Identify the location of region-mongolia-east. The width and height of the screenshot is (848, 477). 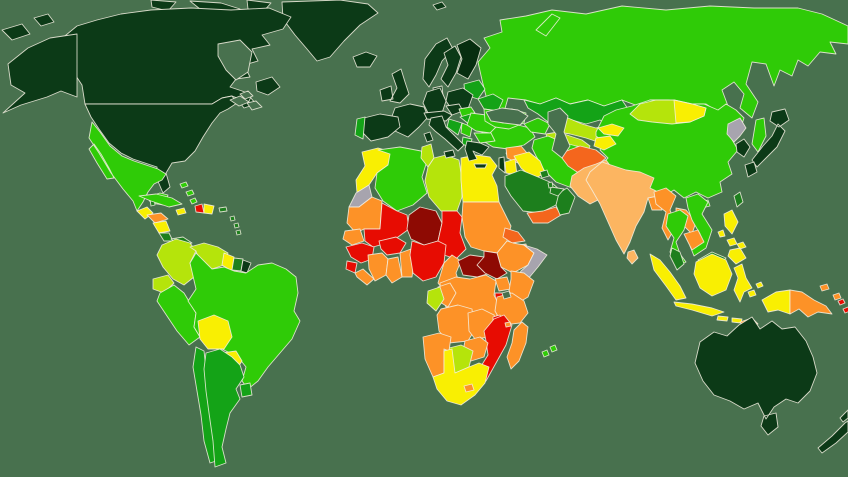
(690, 111).